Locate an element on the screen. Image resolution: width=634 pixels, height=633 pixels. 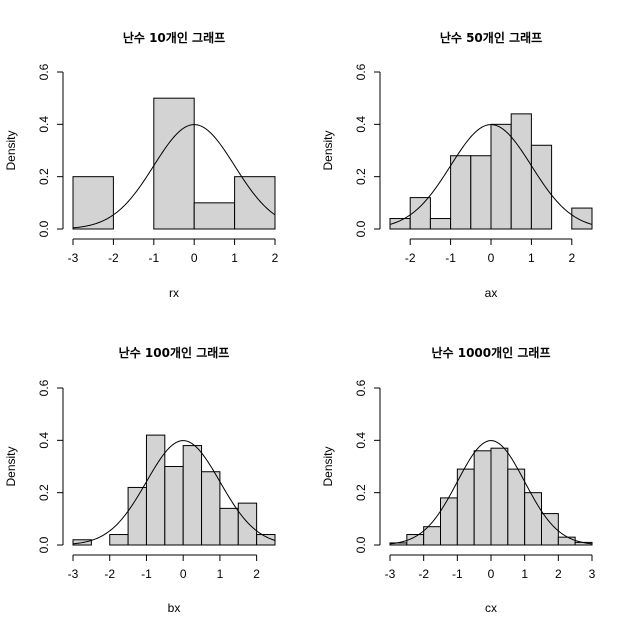
chart-title: 난수 10개인 그래프 is located at coordinates (174, 37).